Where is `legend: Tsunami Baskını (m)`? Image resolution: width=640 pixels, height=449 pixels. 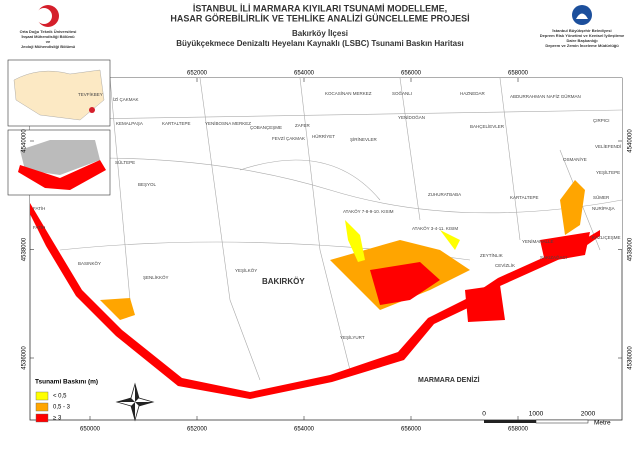 legend: Tsunami Baskını (m) is located at coordinates (66, 382).